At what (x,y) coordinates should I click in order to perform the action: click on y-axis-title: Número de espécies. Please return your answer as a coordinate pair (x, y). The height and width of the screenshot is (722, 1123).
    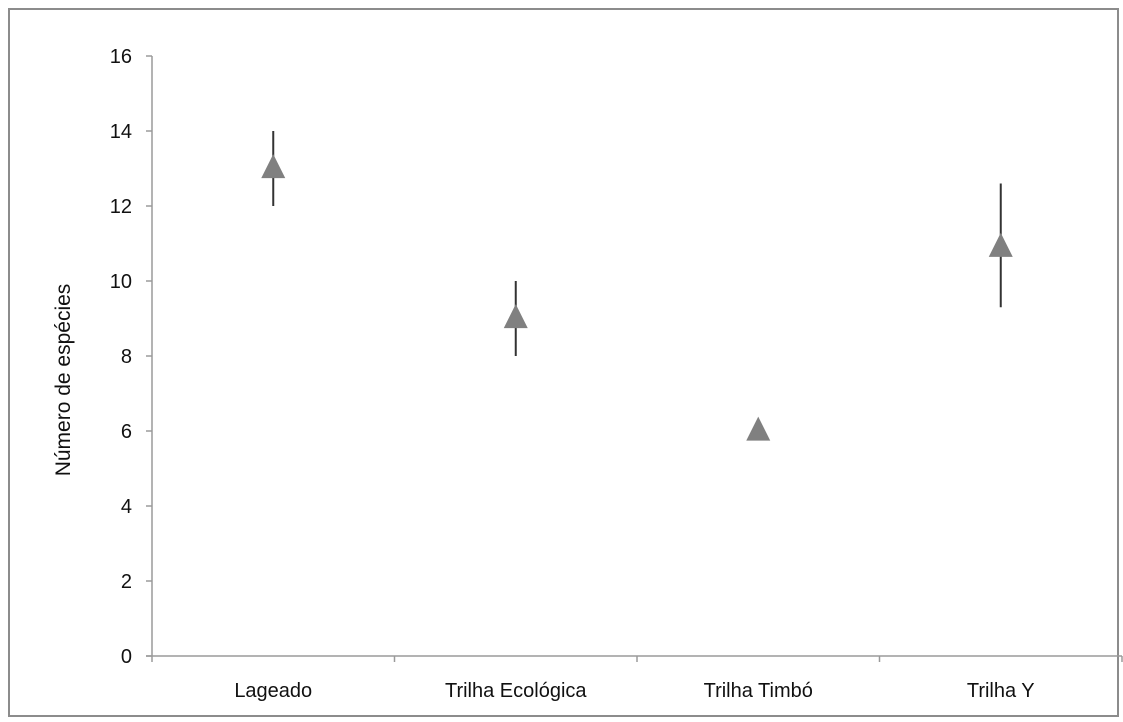
    Looking at the image, I should click on (63, 380).